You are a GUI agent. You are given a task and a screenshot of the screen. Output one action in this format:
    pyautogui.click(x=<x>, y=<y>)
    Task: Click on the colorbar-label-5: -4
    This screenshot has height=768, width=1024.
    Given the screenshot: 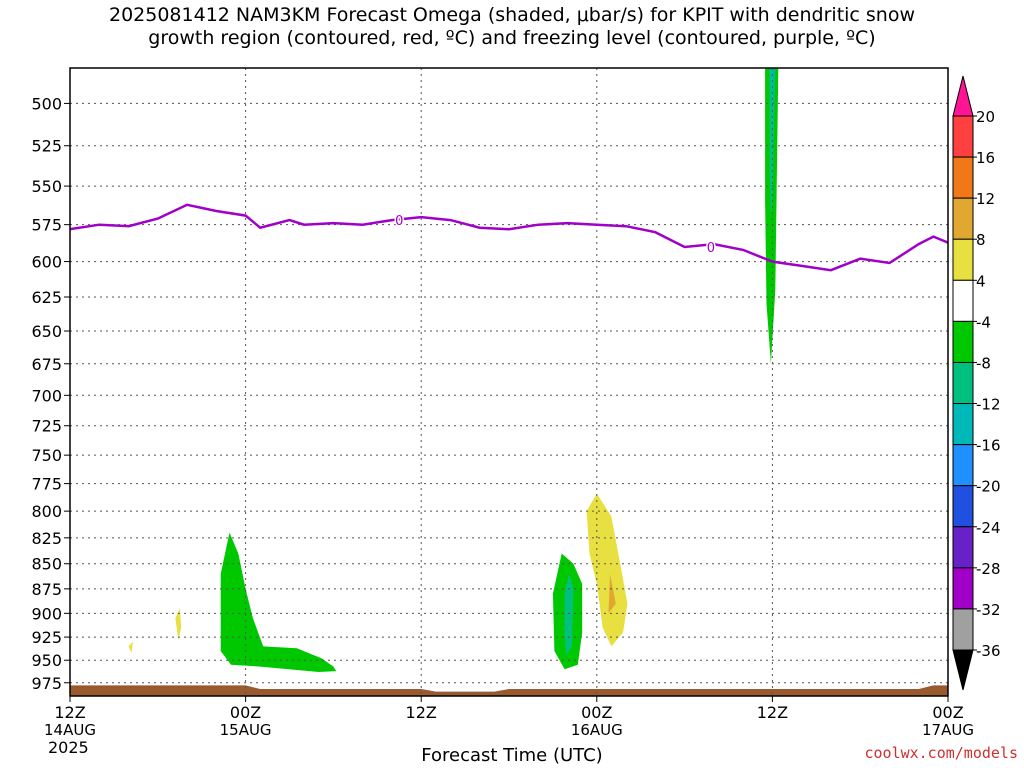 What is the action you would take?
    pyautogui.click(x=983, y=322)
    